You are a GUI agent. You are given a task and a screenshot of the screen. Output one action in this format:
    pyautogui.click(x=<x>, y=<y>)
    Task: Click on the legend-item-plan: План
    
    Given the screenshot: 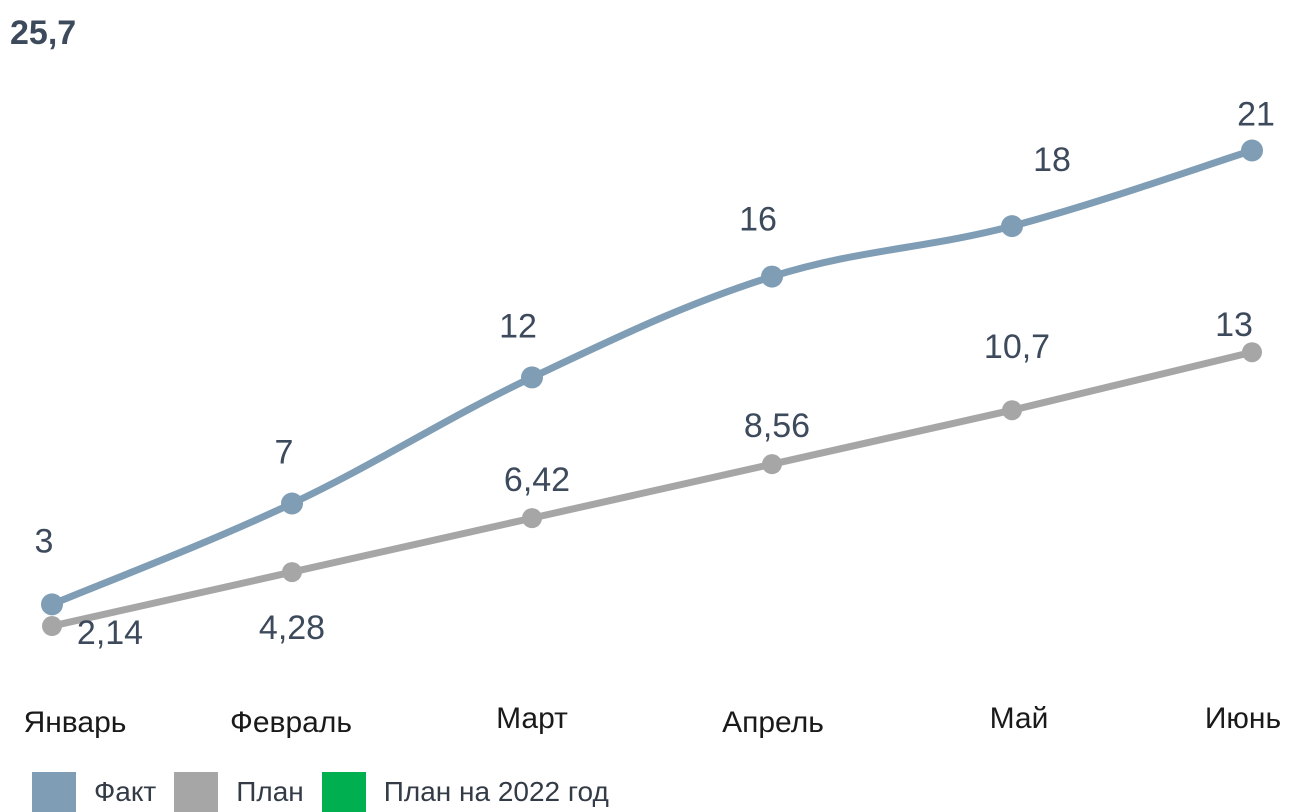 What is the action you would take?
    pyautogui.click(x=239, y=792)
    